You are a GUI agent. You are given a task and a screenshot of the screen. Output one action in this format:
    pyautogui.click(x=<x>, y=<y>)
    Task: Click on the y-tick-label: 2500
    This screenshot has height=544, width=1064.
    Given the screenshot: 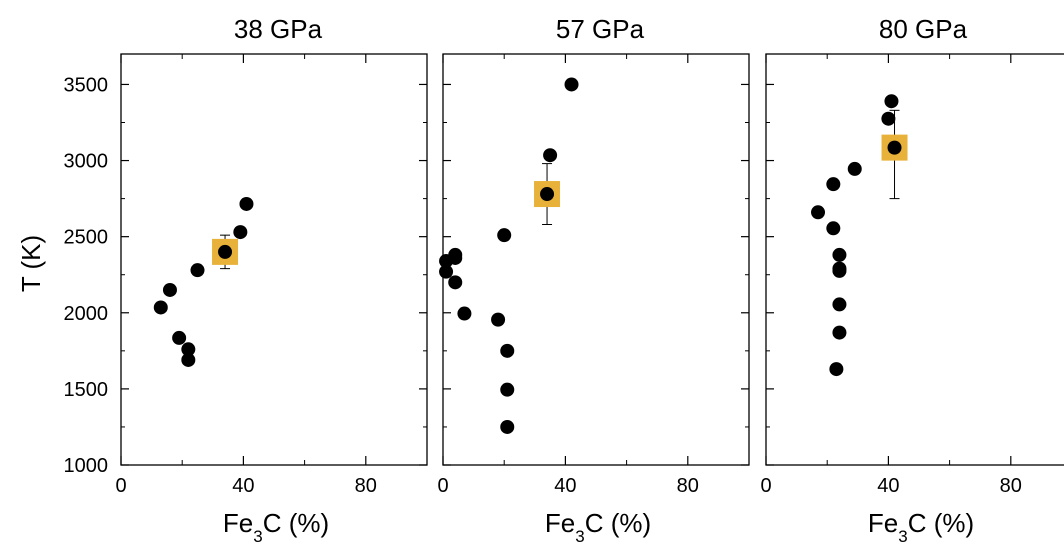 What is the action you would take?
    pyautogui.click(x=86, y=238)
    